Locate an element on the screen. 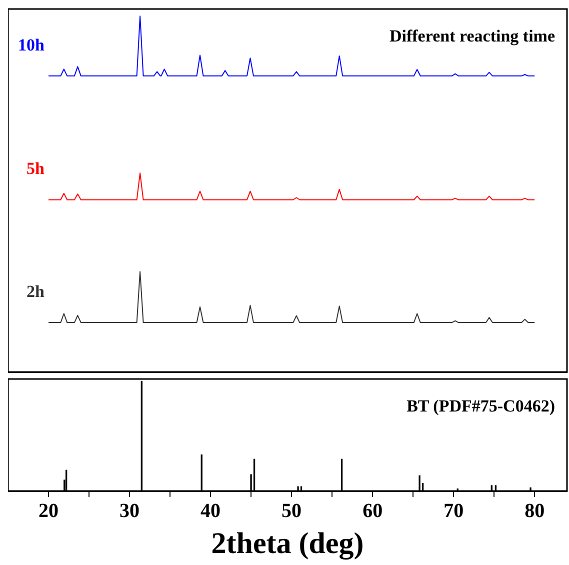 Image resolution: width=569 pixels, height=565 pixels. x-tick-label: 40 is located at coordinates (210, 511).